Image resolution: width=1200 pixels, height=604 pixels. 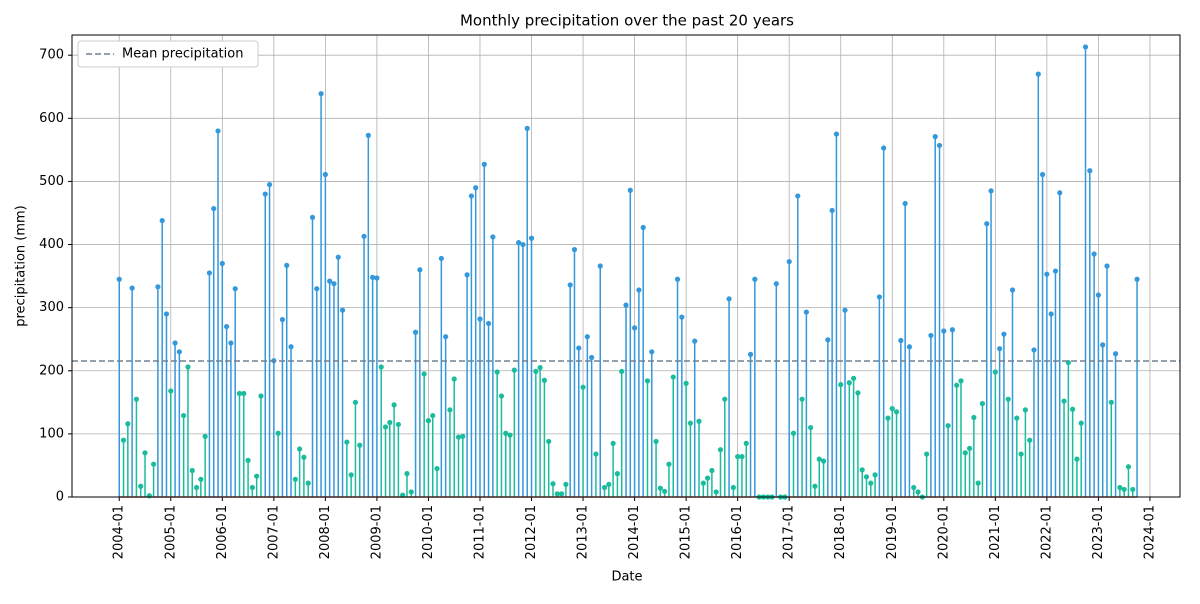 What do you see at coordinates (686, 532) in the screenshot?
I see `x-tick-label: 2015-01` at bounding box center [686, 532].